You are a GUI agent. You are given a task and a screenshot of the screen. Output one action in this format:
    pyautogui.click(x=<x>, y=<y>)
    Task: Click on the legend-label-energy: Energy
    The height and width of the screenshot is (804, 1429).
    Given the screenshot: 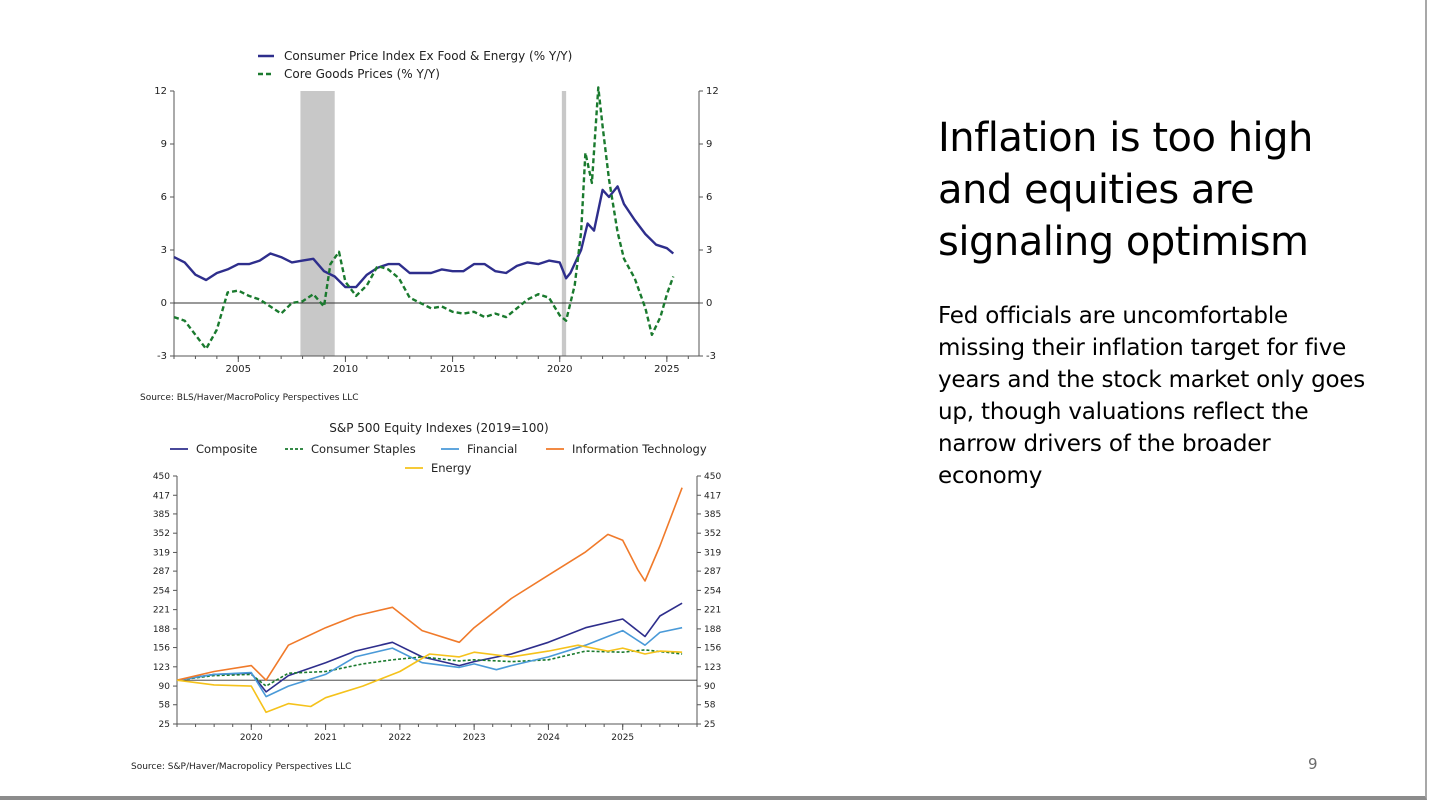 What is the action you would take?
    pyautogui.click(x=451, y=468)
    